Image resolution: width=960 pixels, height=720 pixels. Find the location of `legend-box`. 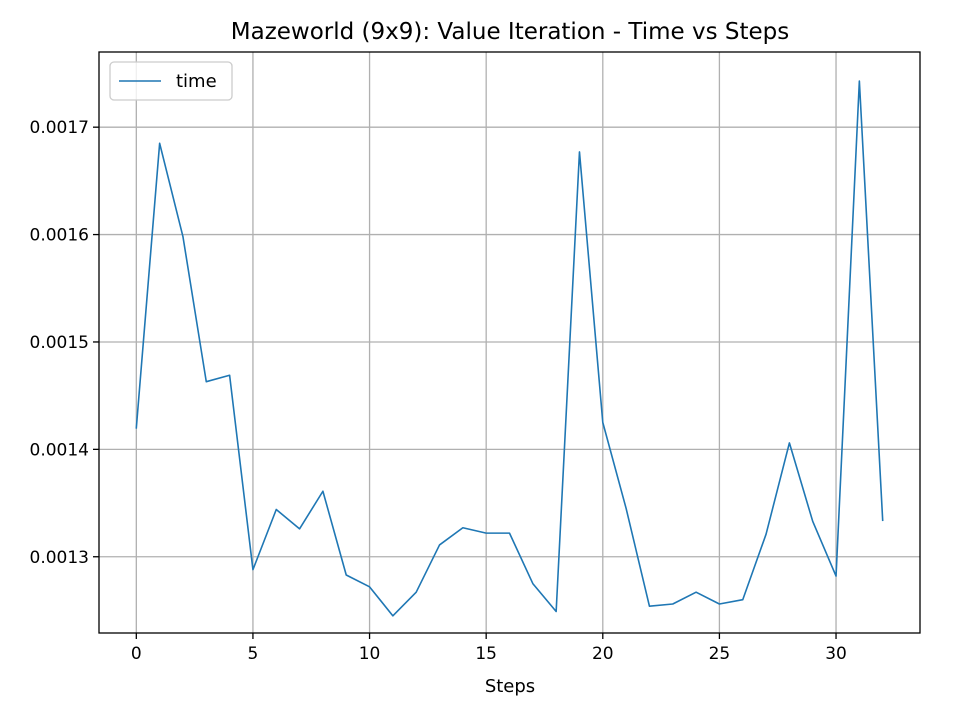

legend-box is located at coordinates (171, 81).